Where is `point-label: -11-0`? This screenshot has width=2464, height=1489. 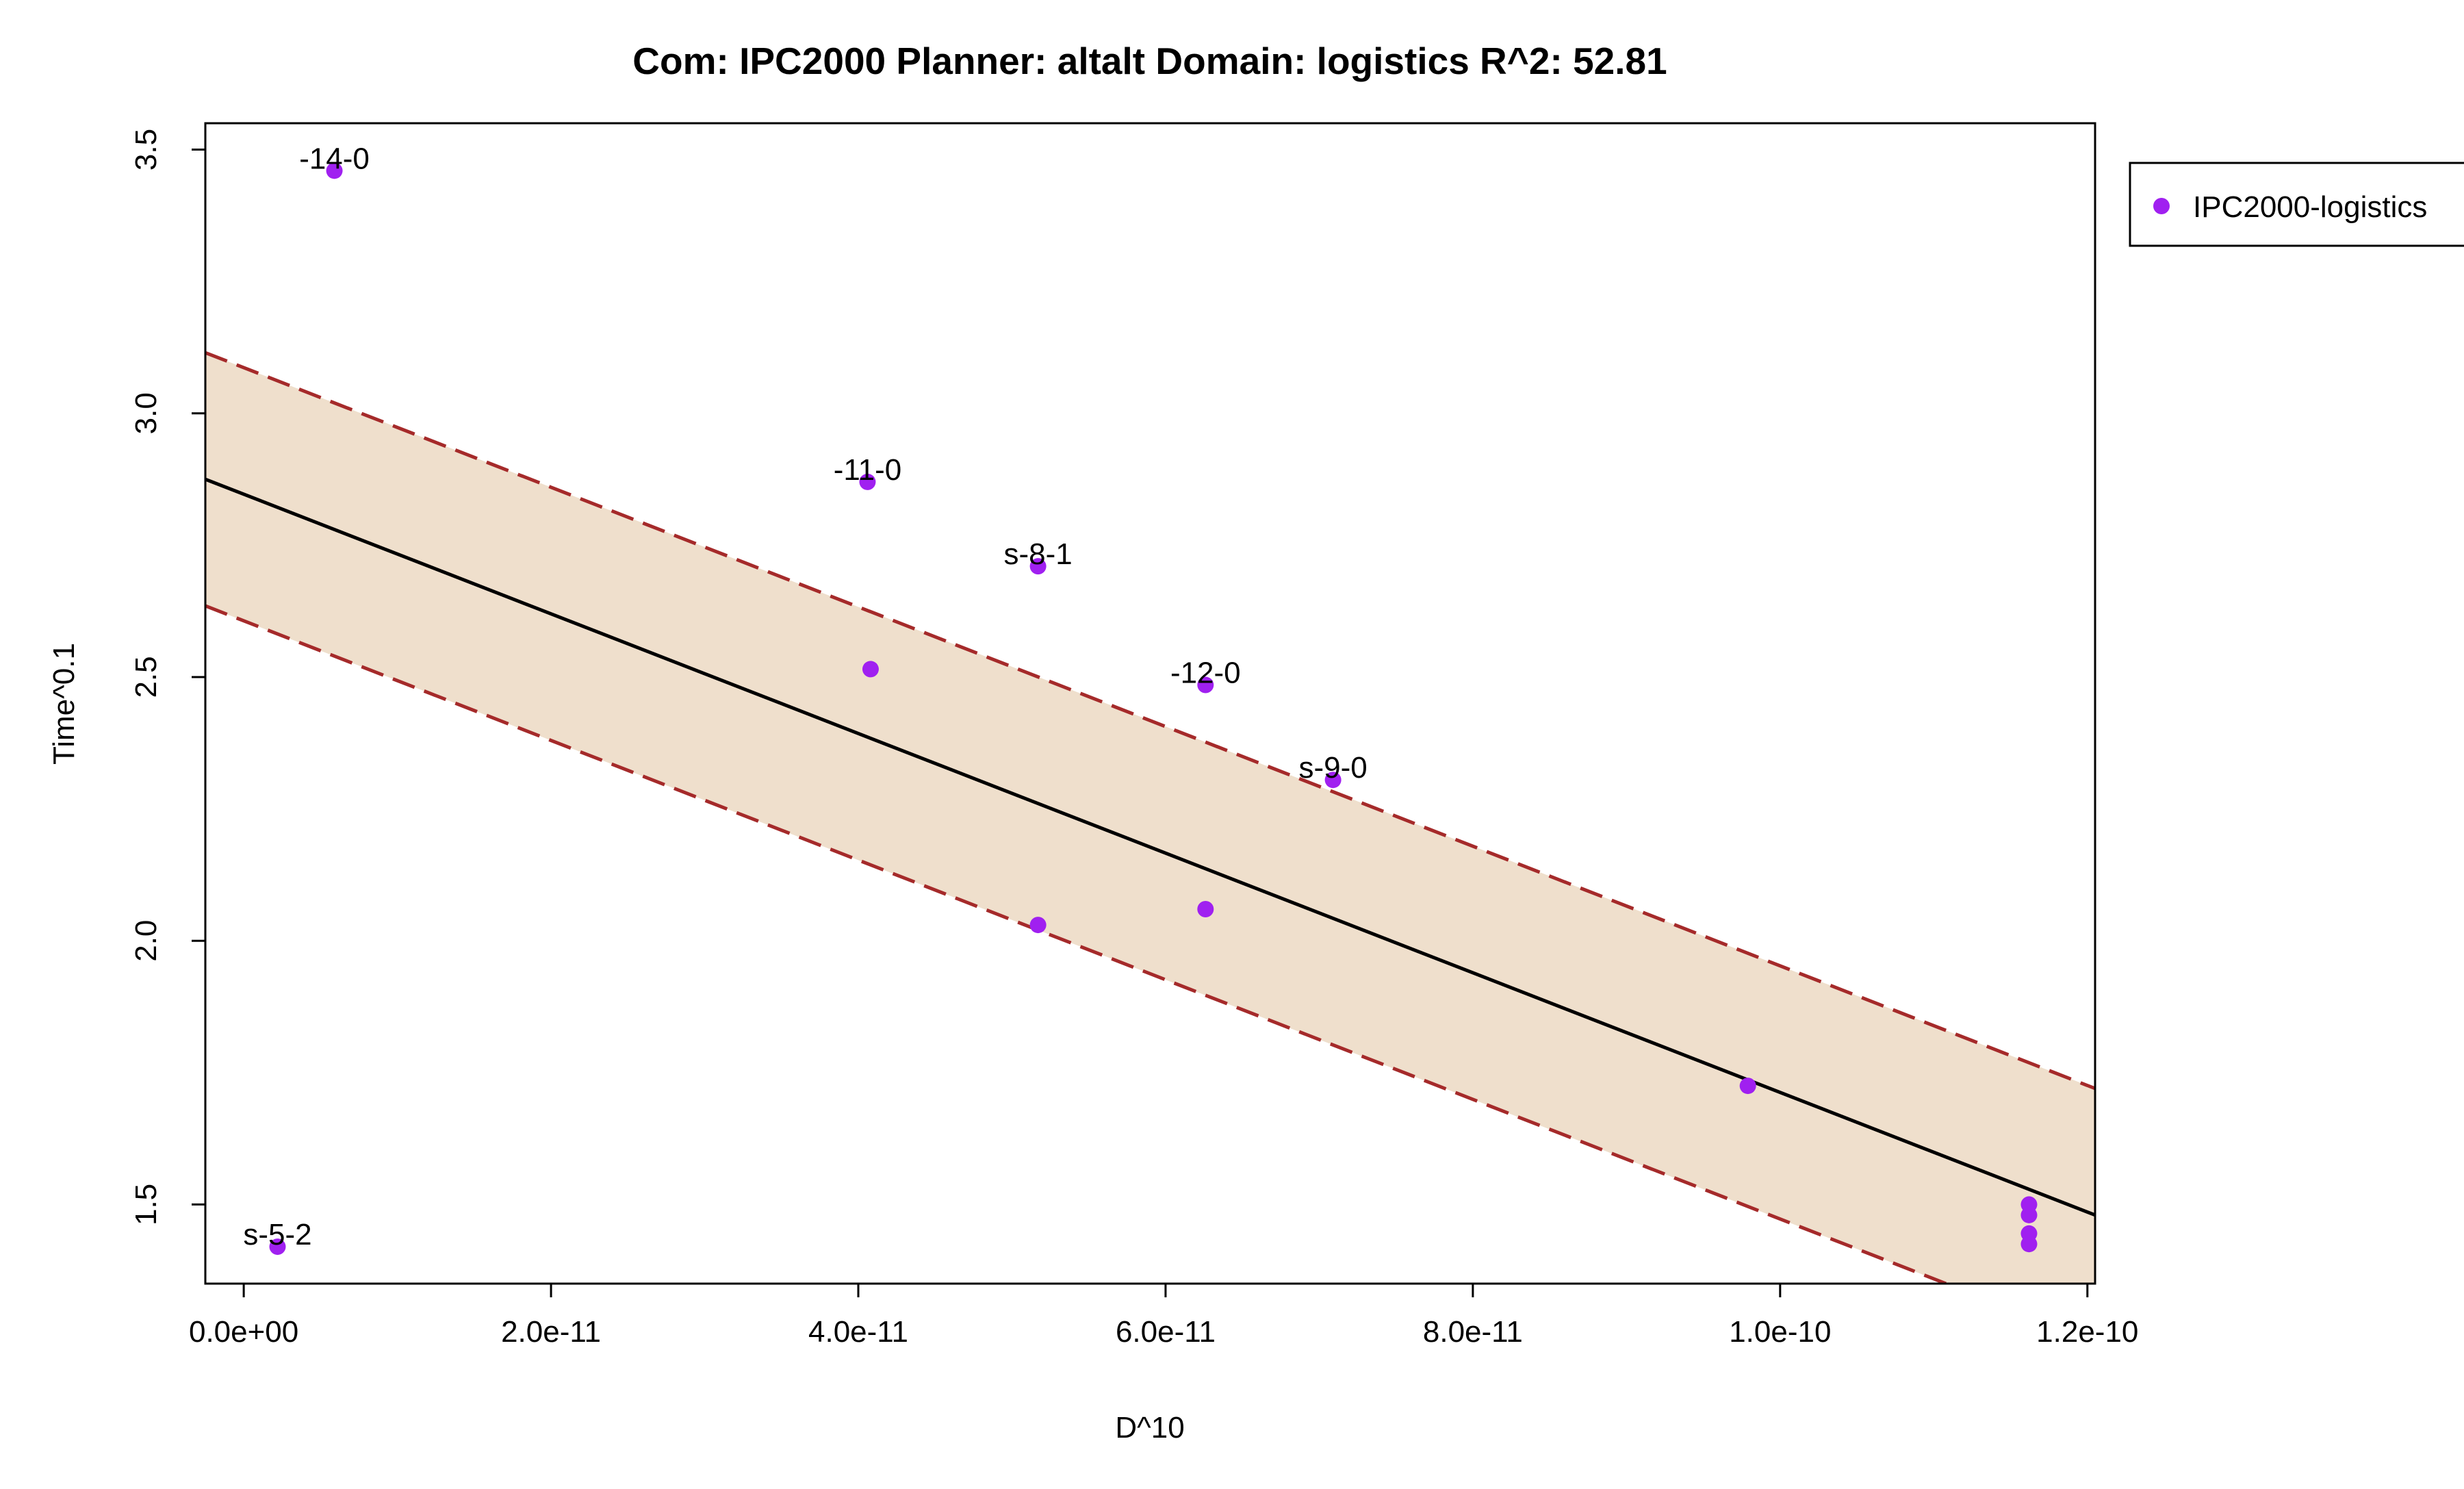
point-label: -11-0 is located at coordinates (867, 470).